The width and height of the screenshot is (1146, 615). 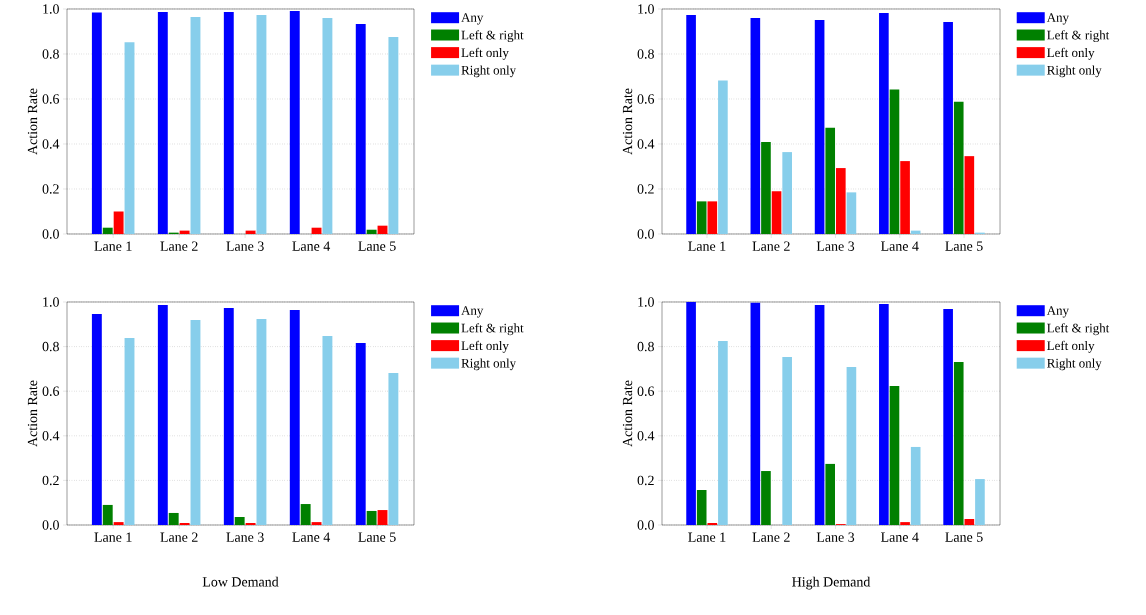 What do you see at coordinates (240, 581) in the screenshot?
I see `x-axis-title: Low Demand` at bounding box center [240, 581].